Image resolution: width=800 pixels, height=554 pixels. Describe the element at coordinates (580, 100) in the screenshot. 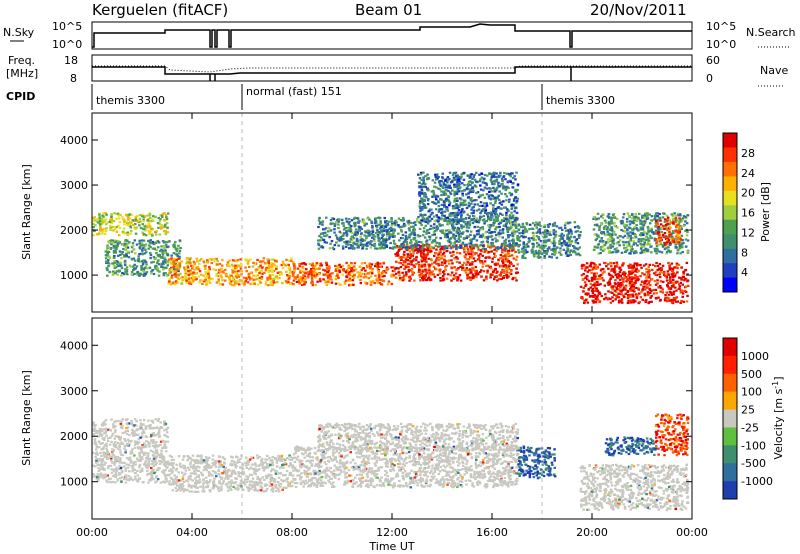

I see `cpid-segment-3: themis 3300` at that location.